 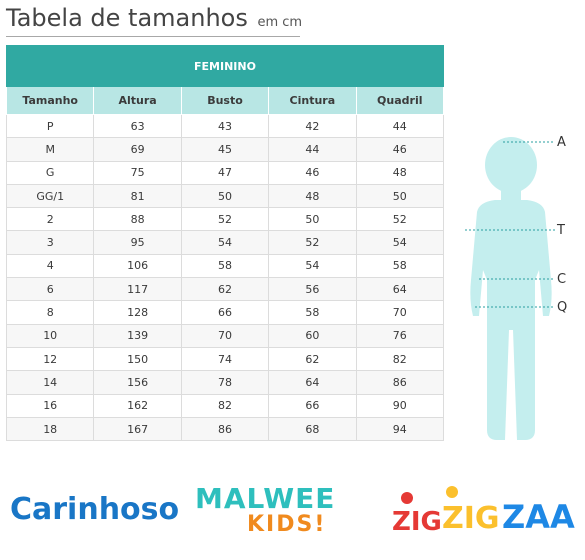 What do you see at coordinates (225, 66) in the screenshot?
I see `table-group-header: FEMININO` at bounding box center [225, 66].